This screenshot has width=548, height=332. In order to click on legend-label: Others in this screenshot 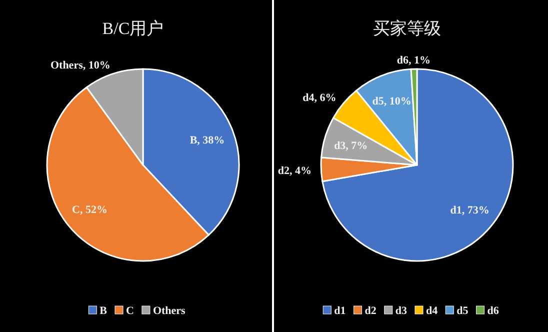, I will do `click(169, 311)`.